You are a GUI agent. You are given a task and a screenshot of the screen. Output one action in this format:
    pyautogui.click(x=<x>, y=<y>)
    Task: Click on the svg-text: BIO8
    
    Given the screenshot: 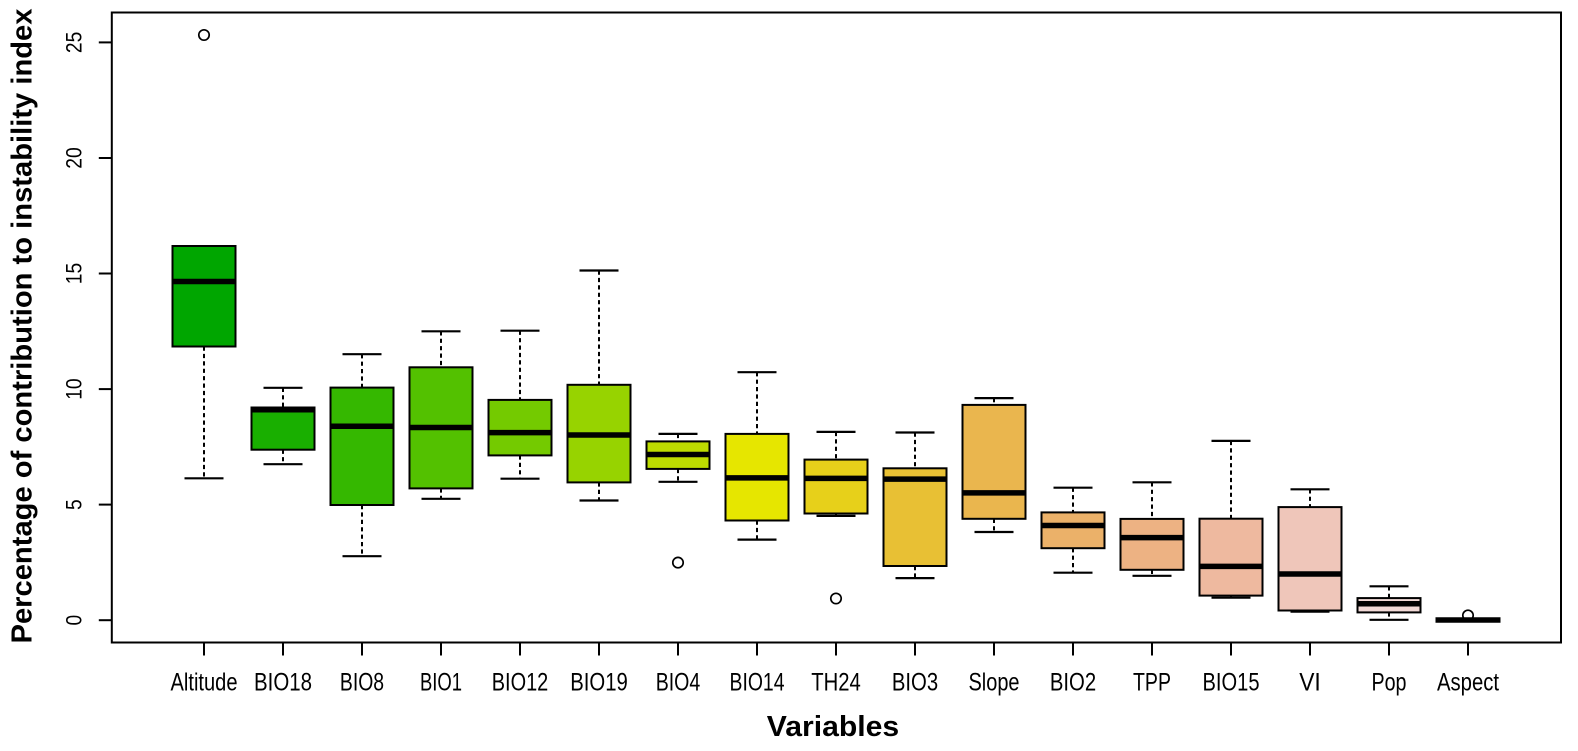 What is the action you would take?
    pyautogui.click(x=362, y=683)
    